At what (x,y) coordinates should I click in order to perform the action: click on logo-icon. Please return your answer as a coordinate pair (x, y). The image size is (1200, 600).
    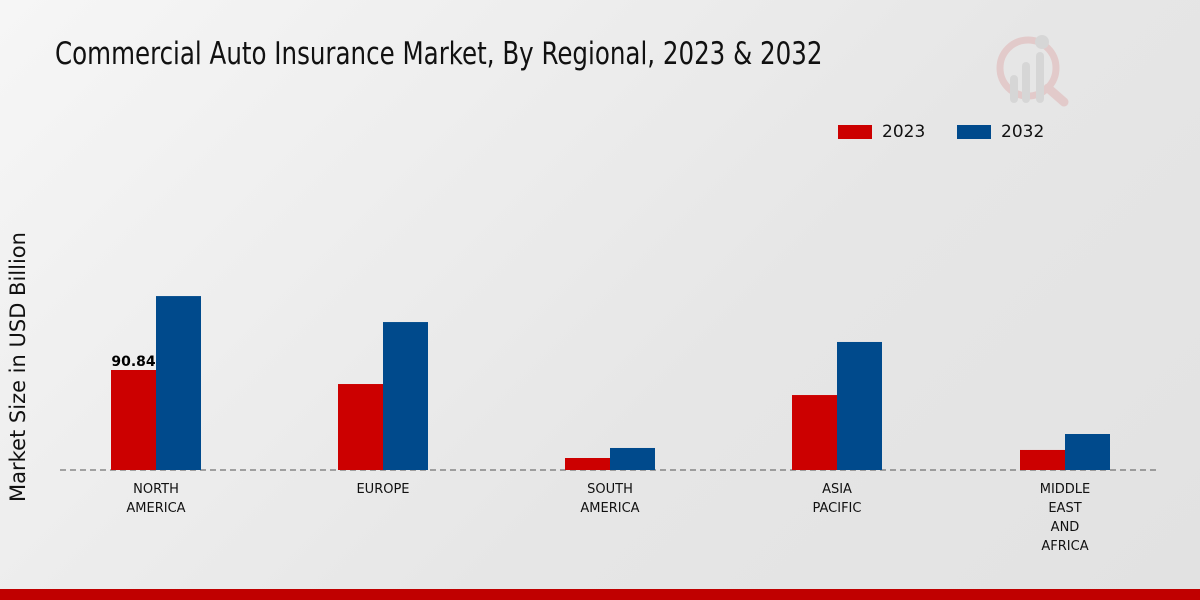
    Looking at the image, I should click on (1032, 71).